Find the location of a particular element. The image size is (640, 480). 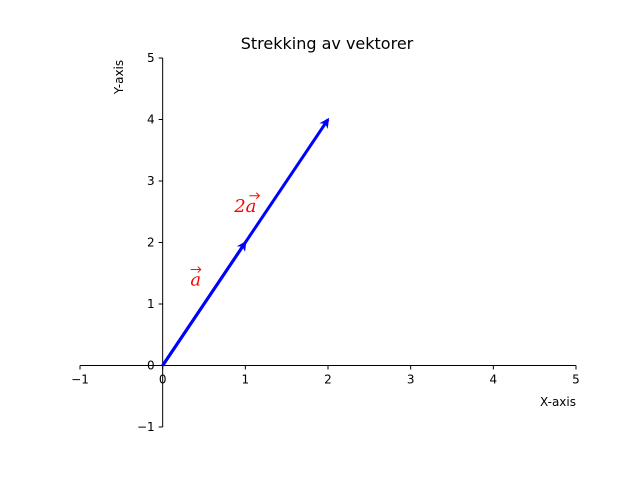

y-tick-label: −1 is located at coordinates (146, 427).